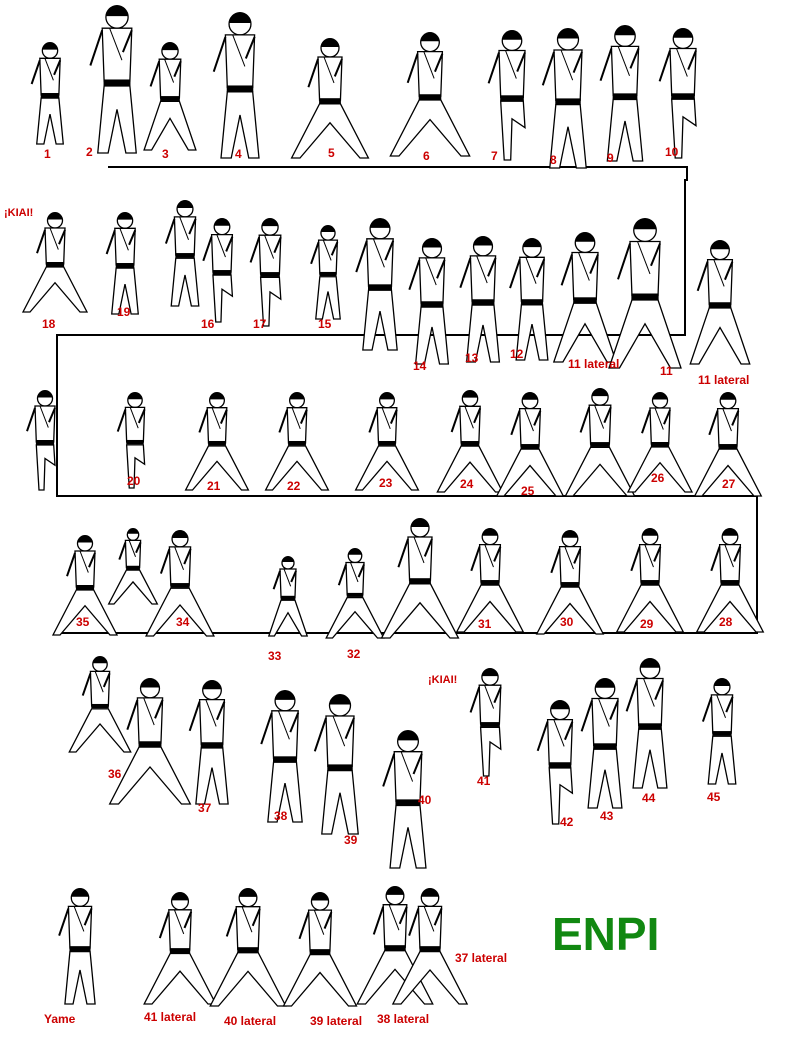 The width and height of the screenshot is (786, 1037). Describe the element at coordinates (294, 486) in the screenshot. I see `move-label-23: 22` at that location.